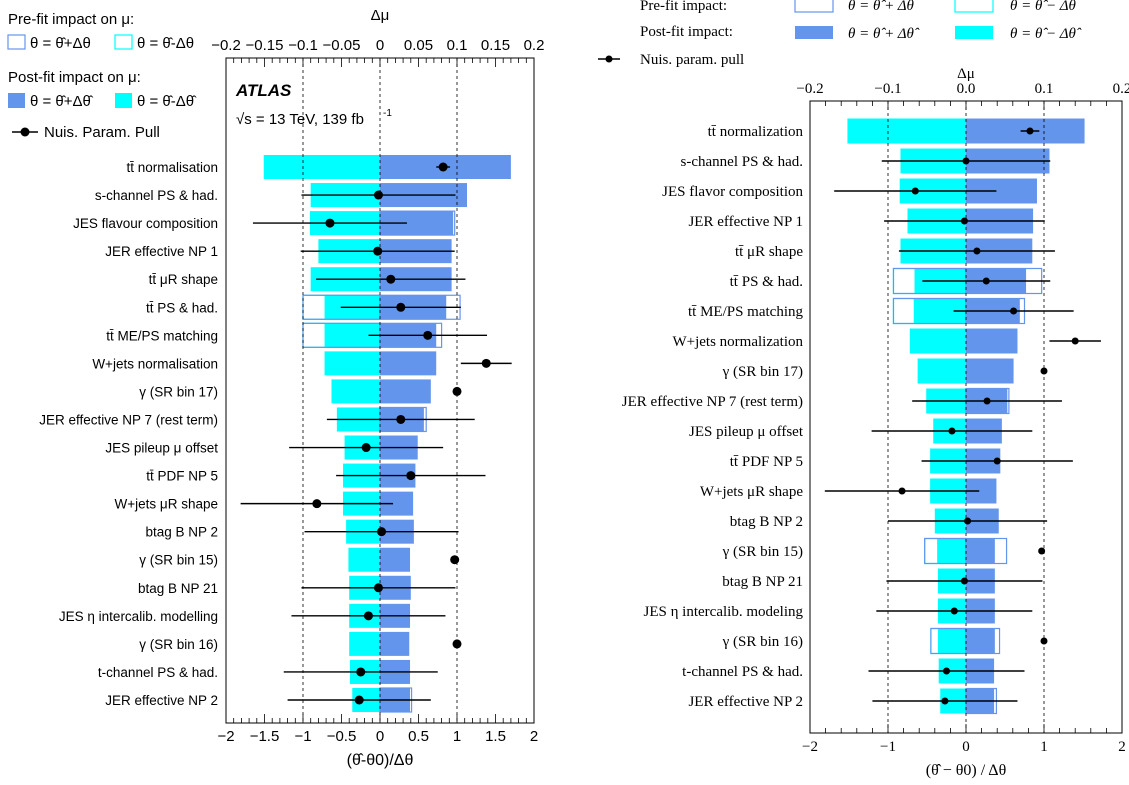 The image size is (1129, 785). What do you see at coordinates (226, 45) in the screenshot?
I see `top-axis-tick-label: −0.2` at bounding box center [226, 45].